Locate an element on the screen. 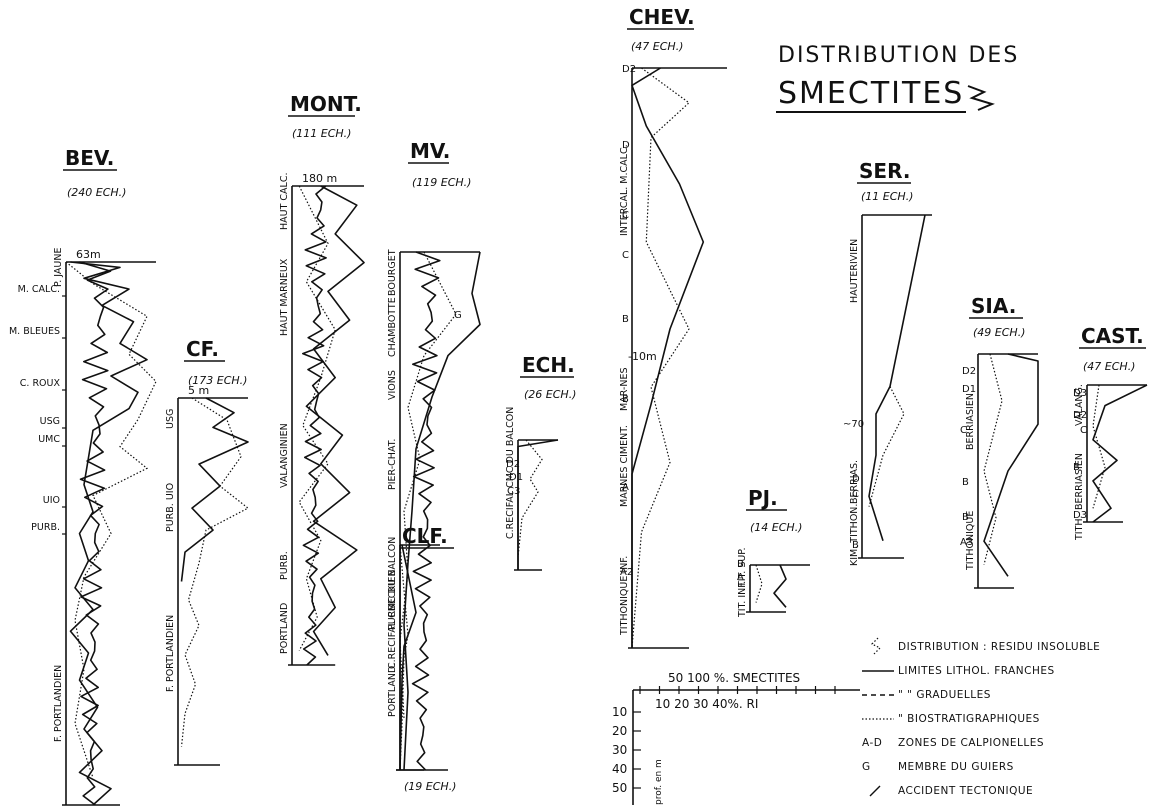  panel-sample-count: (173 ECH.) is located at coordinates (217, 380).